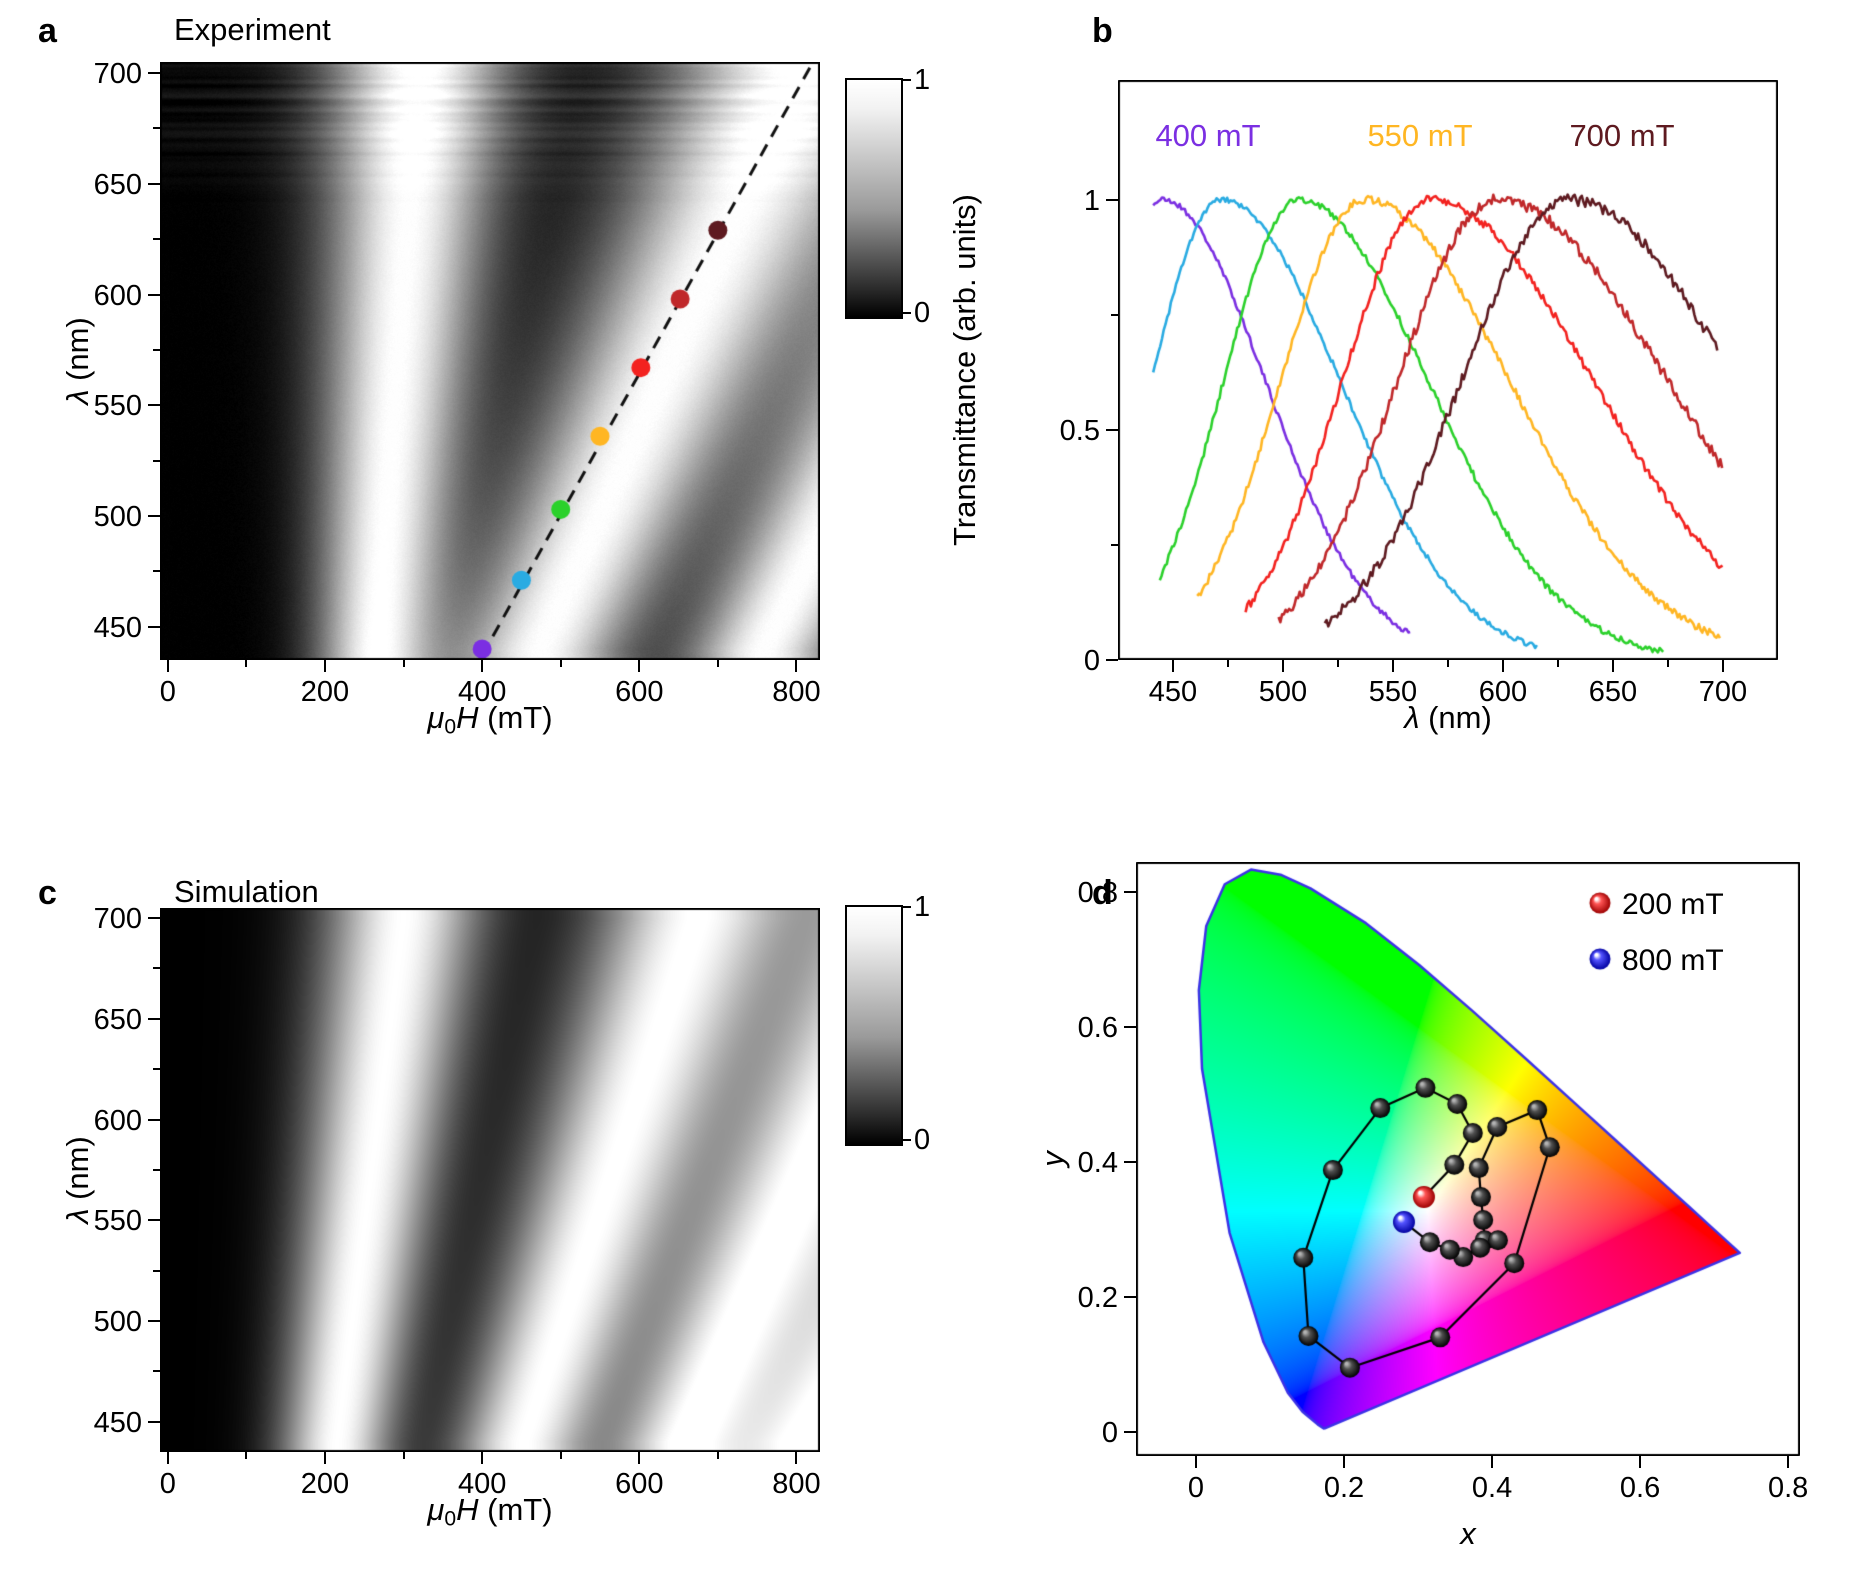  What do you see at coordinates (482, 692) in the screenshot?
I see `tick-label: 400` at bounding box center [482, 692].